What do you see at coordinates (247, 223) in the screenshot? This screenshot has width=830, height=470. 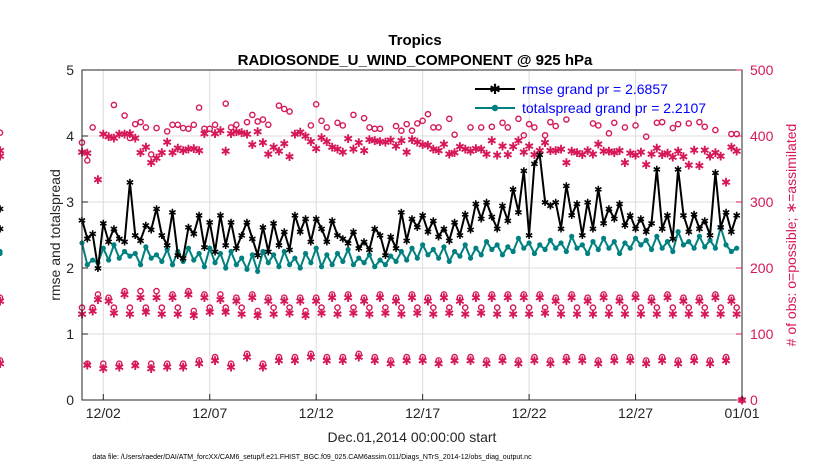 I see `rmse-point-31: ✱` at bounding box center [247, 223].